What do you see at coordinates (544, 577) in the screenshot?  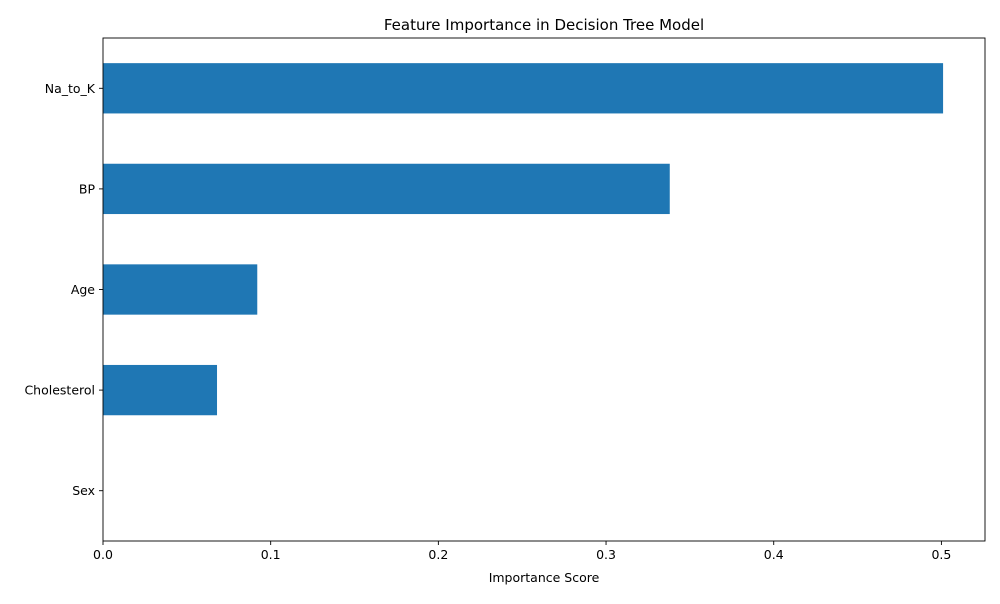 I see `x-axis-title: Importance Score` at bounding box center [544, 577].